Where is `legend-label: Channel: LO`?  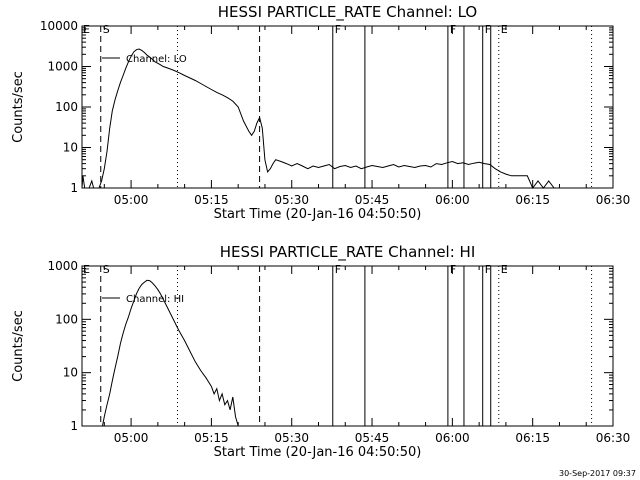 legend-label: Channel: LO is located at coordinates (156, 59).